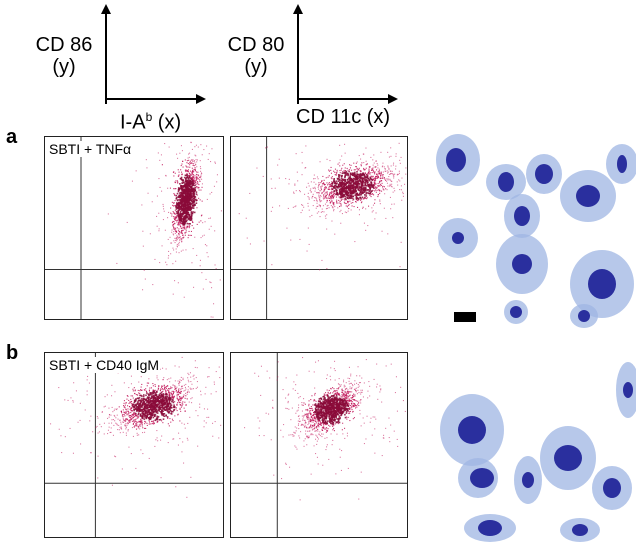  I want to click on scatter-a-left, so click(134, 228).